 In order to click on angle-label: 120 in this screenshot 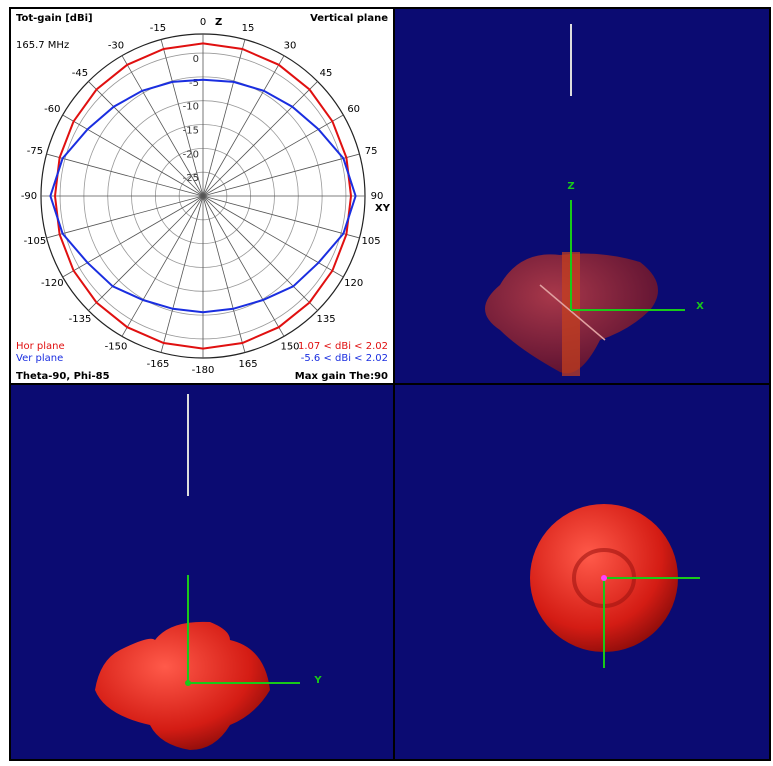, I will do `click(353, 283)`.